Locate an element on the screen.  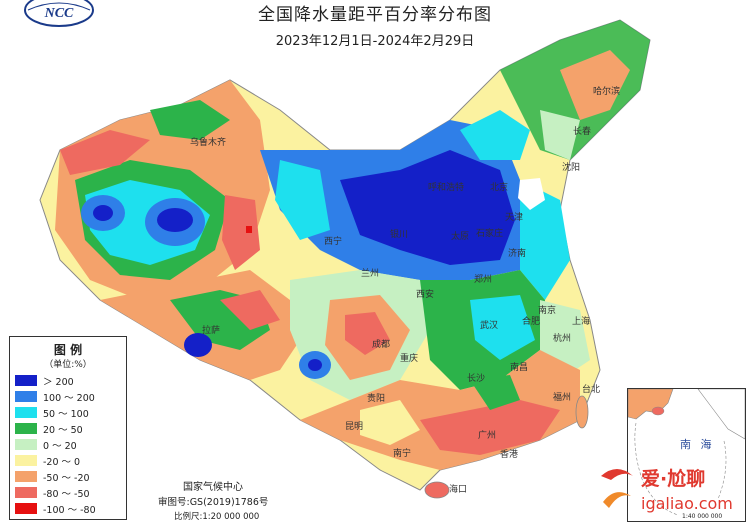
watermark-line2: igaliao.com is located at coordinates (687, 503).